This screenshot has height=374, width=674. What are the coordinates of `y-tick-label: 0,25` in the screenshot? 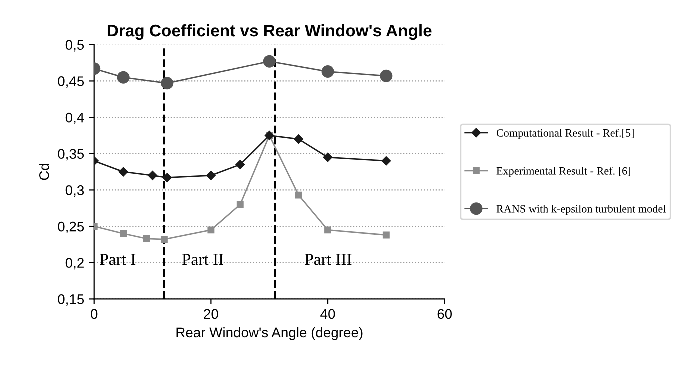 It's located at (71, 228).